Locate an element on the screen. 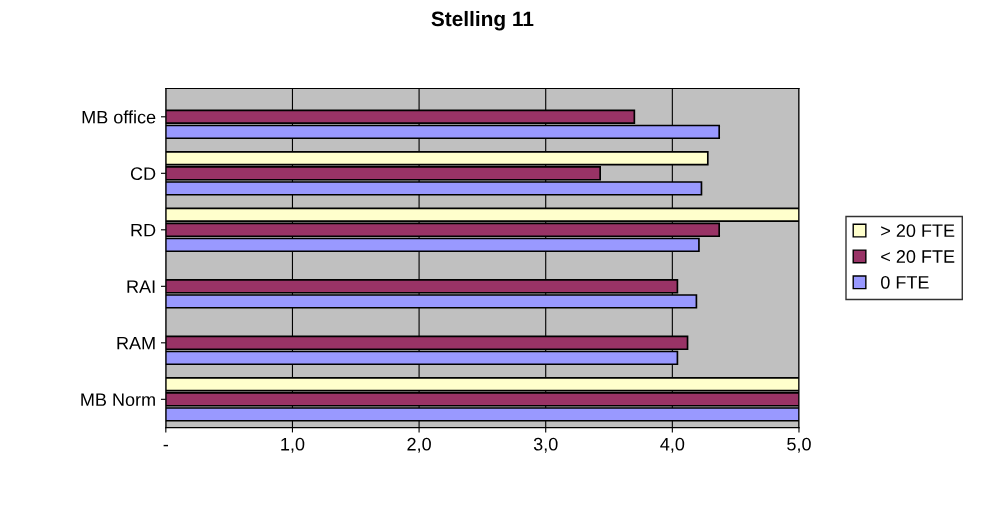  y-tick-label: RD is located at coordinates (143, 230).